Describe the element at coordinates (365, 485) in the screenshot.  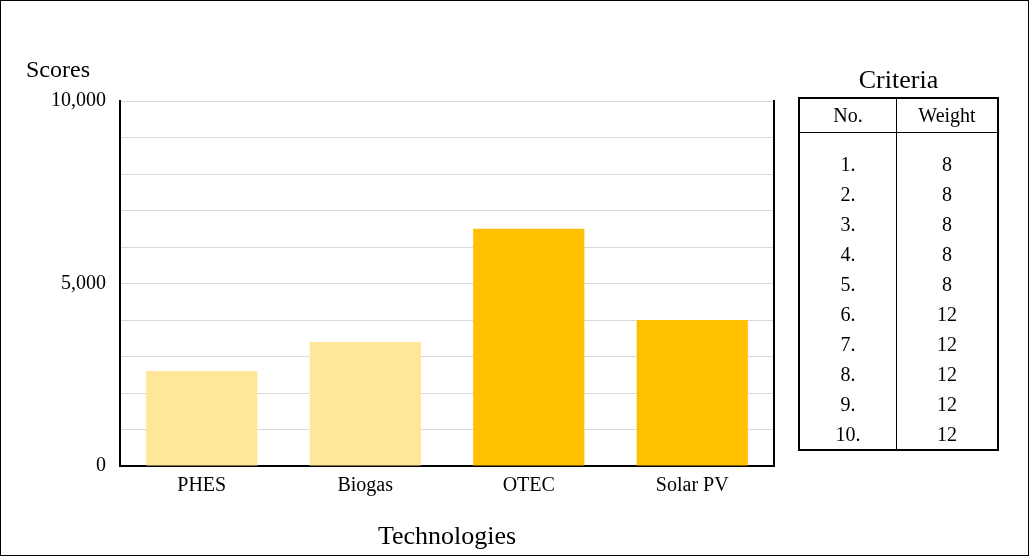
I see `x-tick-label: Biogas` at that location.